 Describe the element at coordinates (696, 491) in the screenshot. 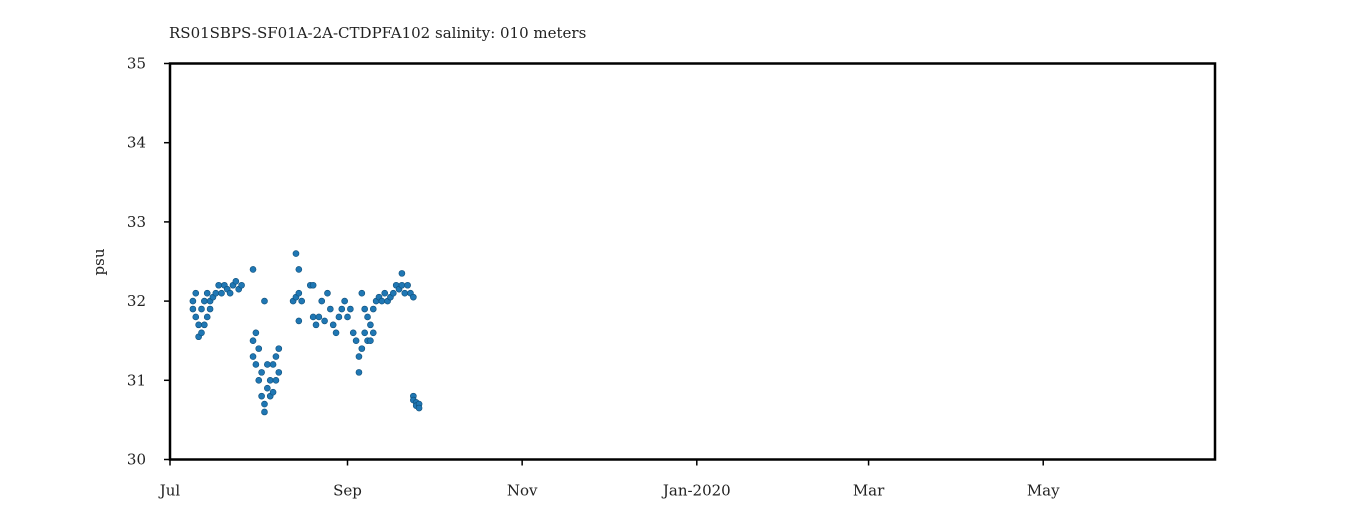

I see `x-tick-label: Jan-2020` at that location.